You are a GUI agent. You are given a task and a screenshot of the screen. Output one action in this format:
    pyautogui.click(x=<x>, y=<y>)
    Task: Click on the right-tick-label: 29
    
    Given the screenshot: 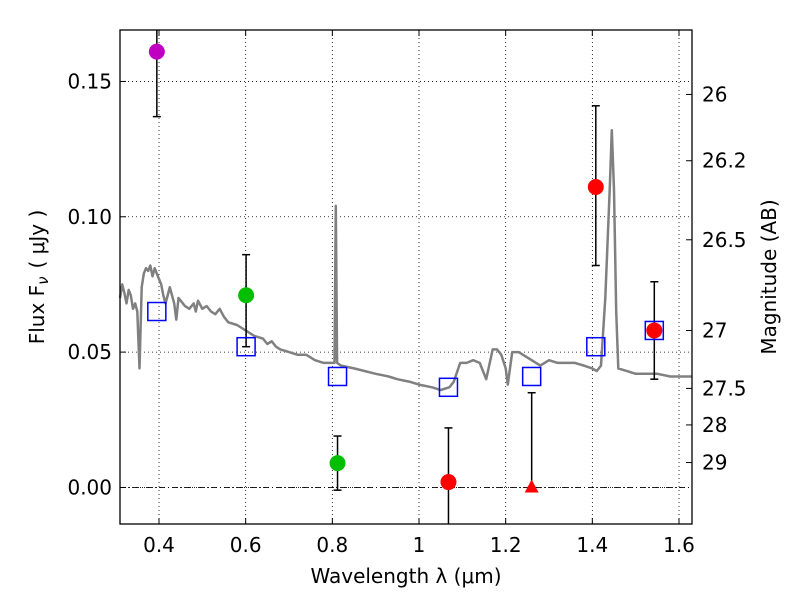 What is the action you would take?
    pyautogui.click(x=714, y=463)
    